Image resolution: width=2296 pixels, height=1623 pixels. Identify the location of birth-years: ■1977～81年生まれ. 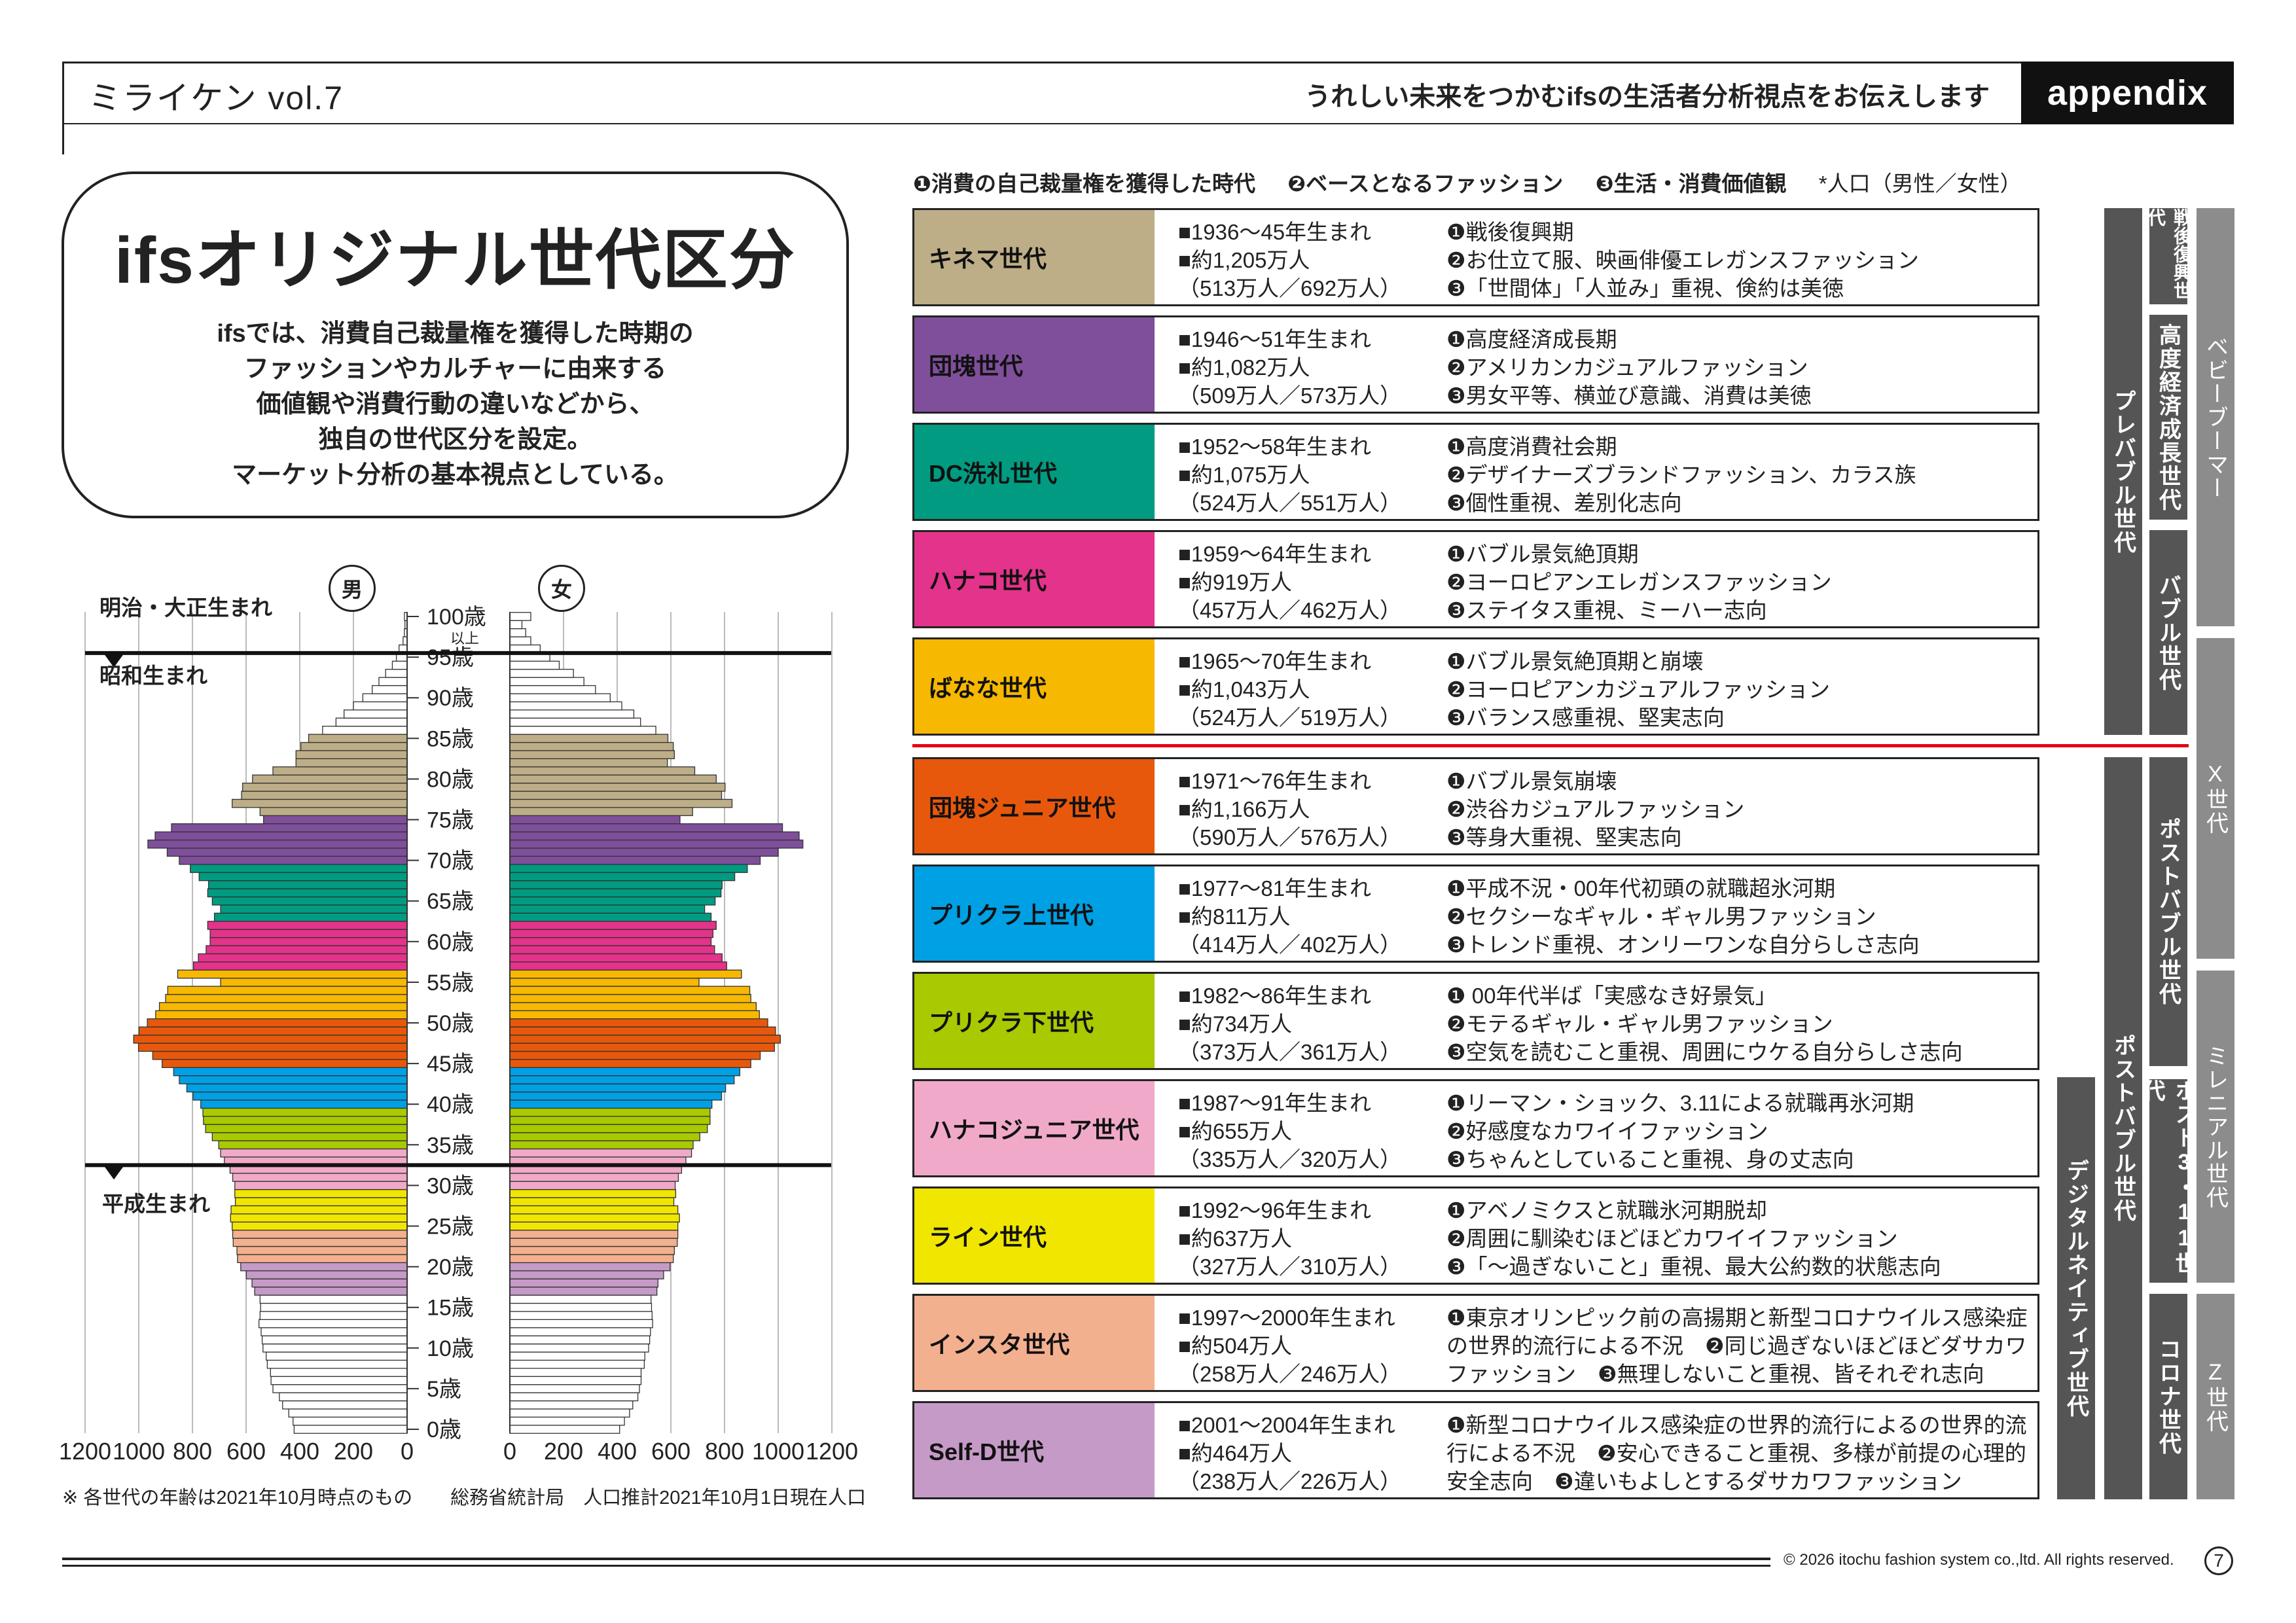
(1275, 888).